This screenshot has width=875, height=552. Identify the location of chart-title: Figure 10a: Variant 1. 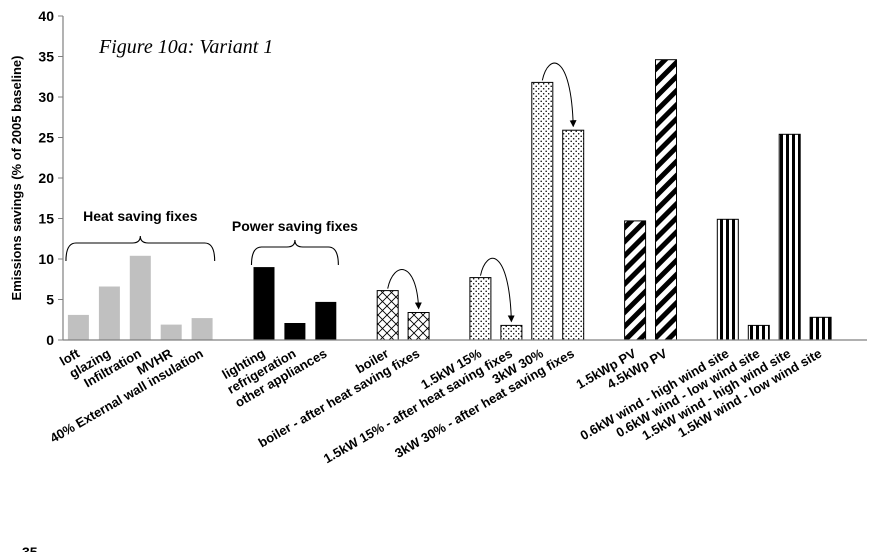
(185, 47).